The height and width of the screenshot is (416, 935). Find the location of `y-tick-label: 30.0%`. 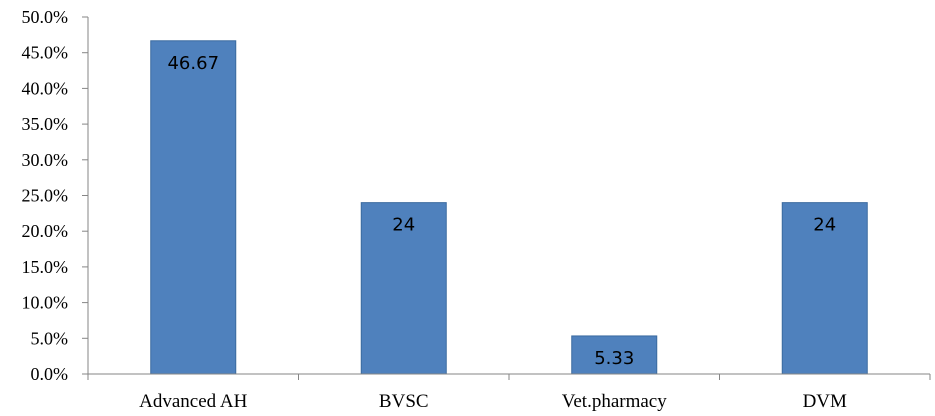

y-tick-label: 30.0% is located at coordinates (45, 160).